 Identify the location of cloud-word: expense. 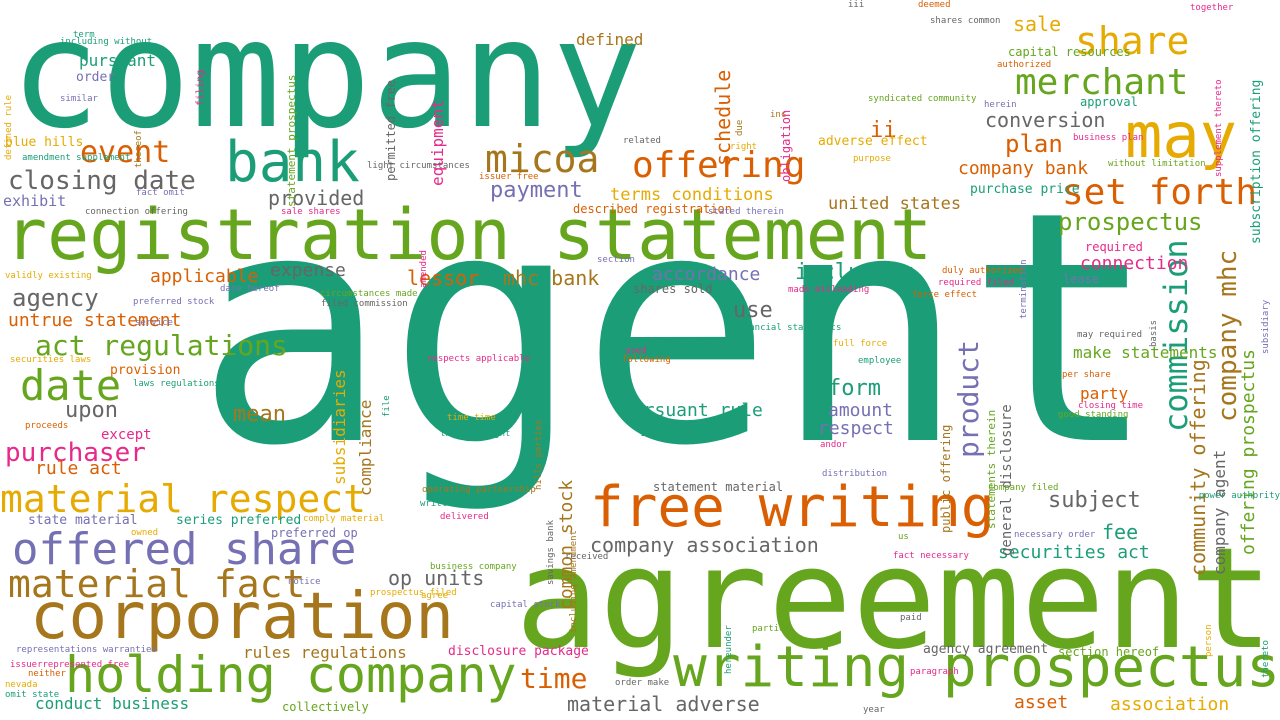
(308, 270).